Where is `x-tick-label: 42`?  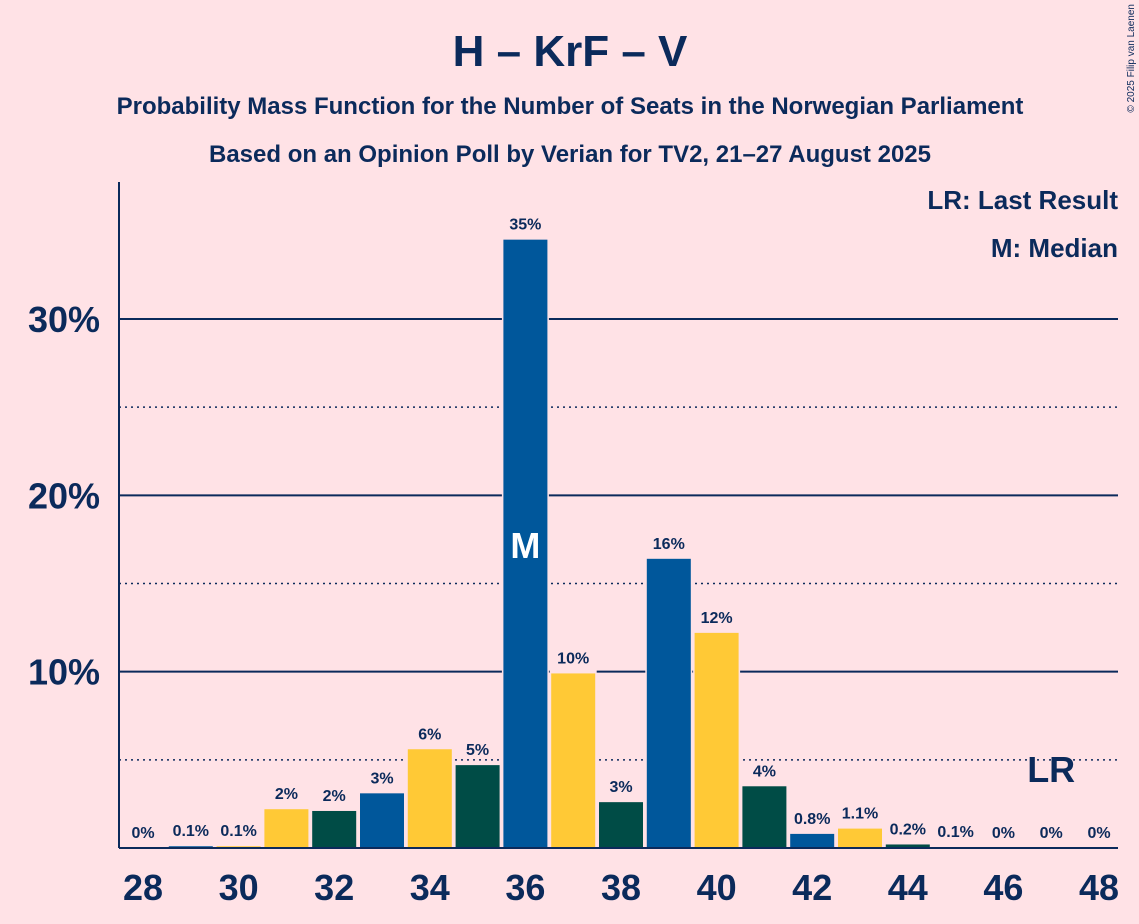 x-tick-label: 42 is located at coordinates (812, 887).